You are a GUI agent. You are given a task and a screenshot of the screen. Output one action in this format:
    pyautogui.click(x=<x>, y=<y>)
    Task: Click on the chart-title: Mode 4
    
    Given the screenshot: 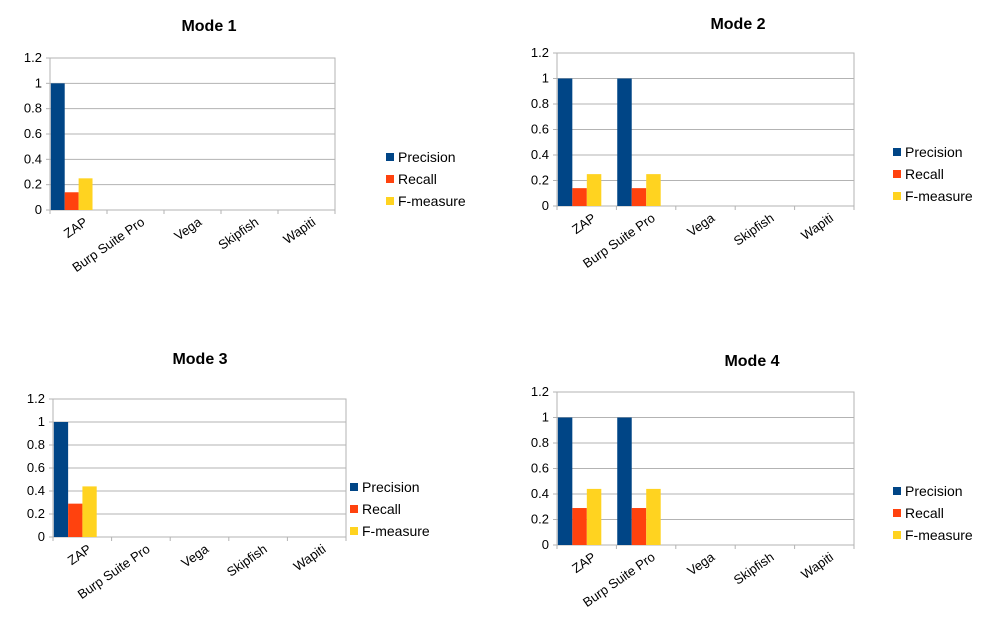 What is the action you would take?
    pyautogui.click(x=751, y=361)
    